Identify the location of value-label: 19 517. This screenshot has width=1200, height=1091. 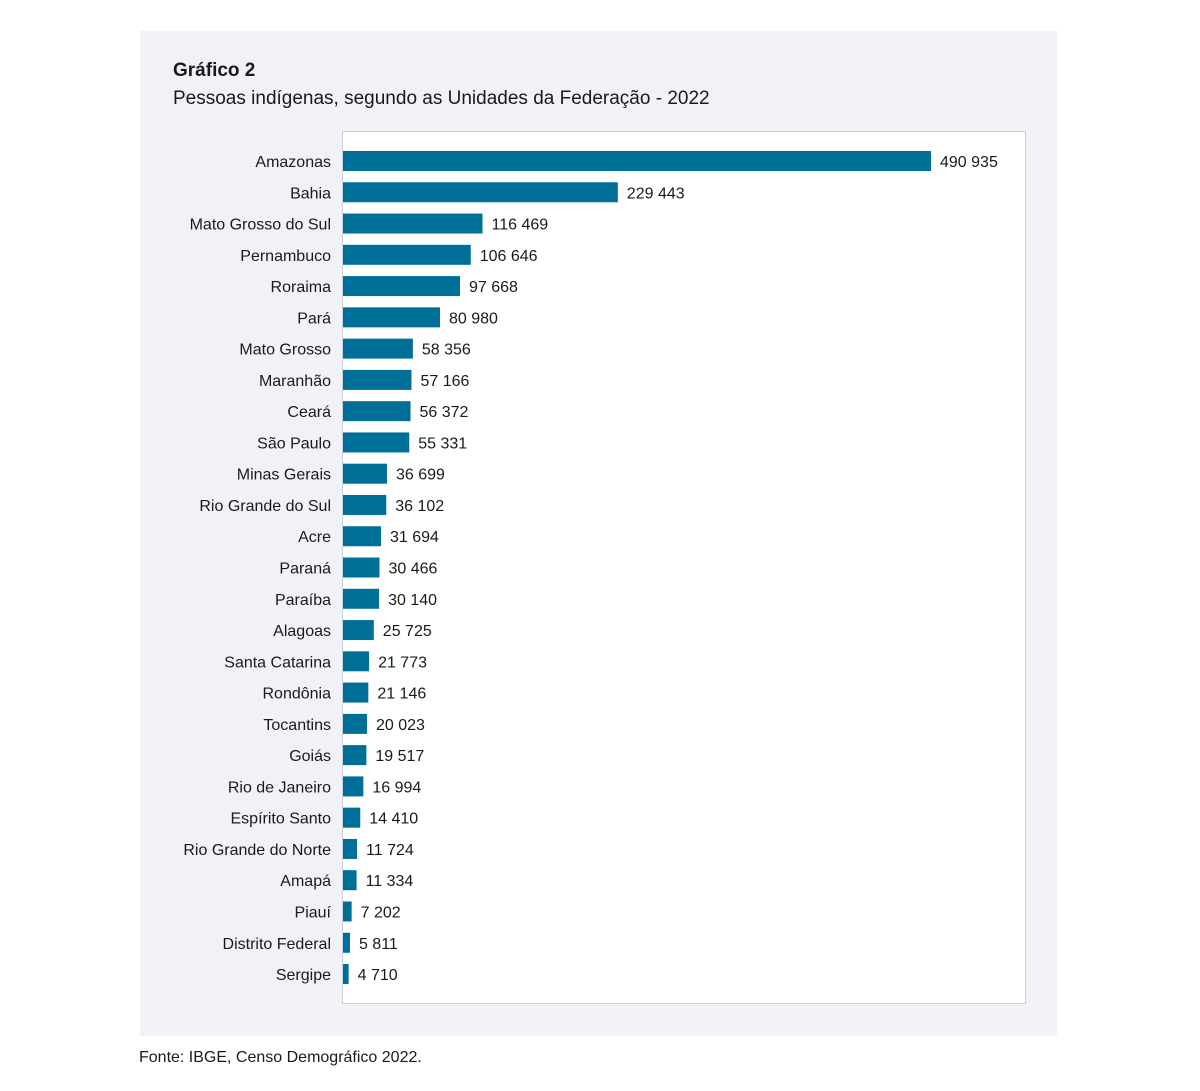
(399, 756).